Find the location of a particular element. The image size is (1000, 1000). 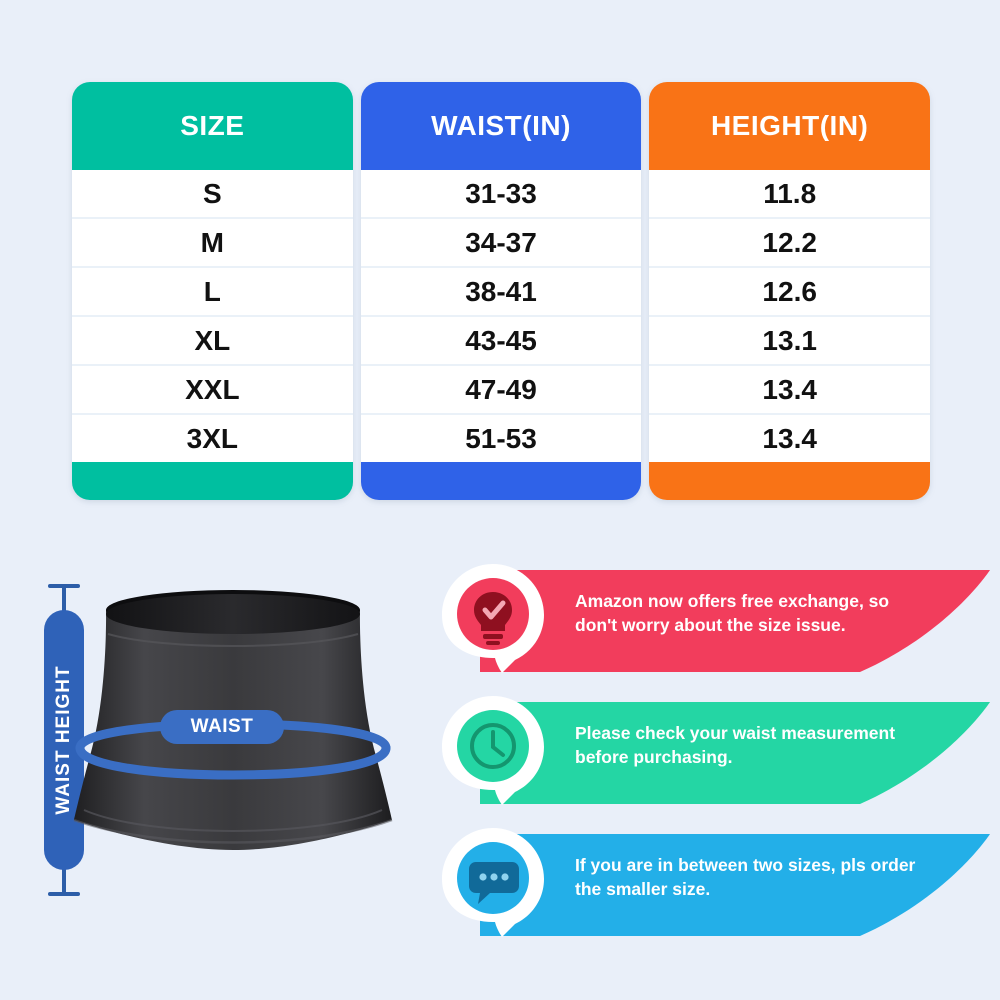

chat-bubble-icon is located at coordinates (494, 883).